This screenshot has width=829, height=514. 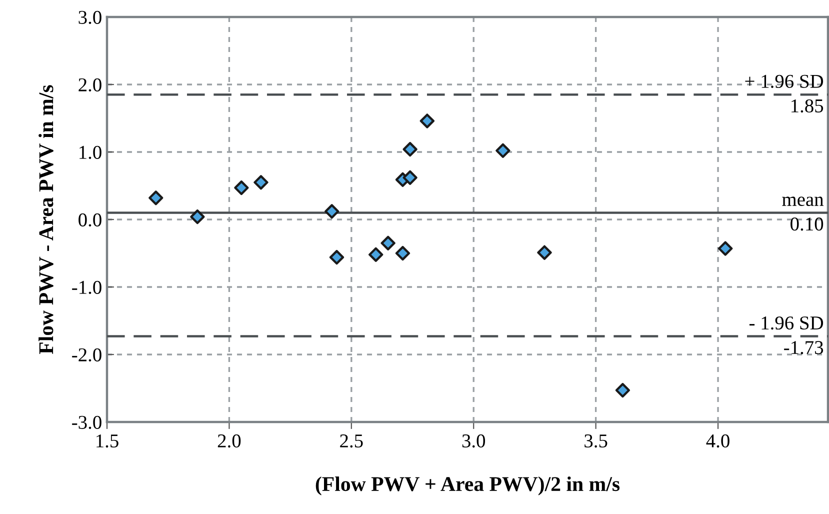 I want to click on y-tick-label: 2.0, so click(x=90, y=85).